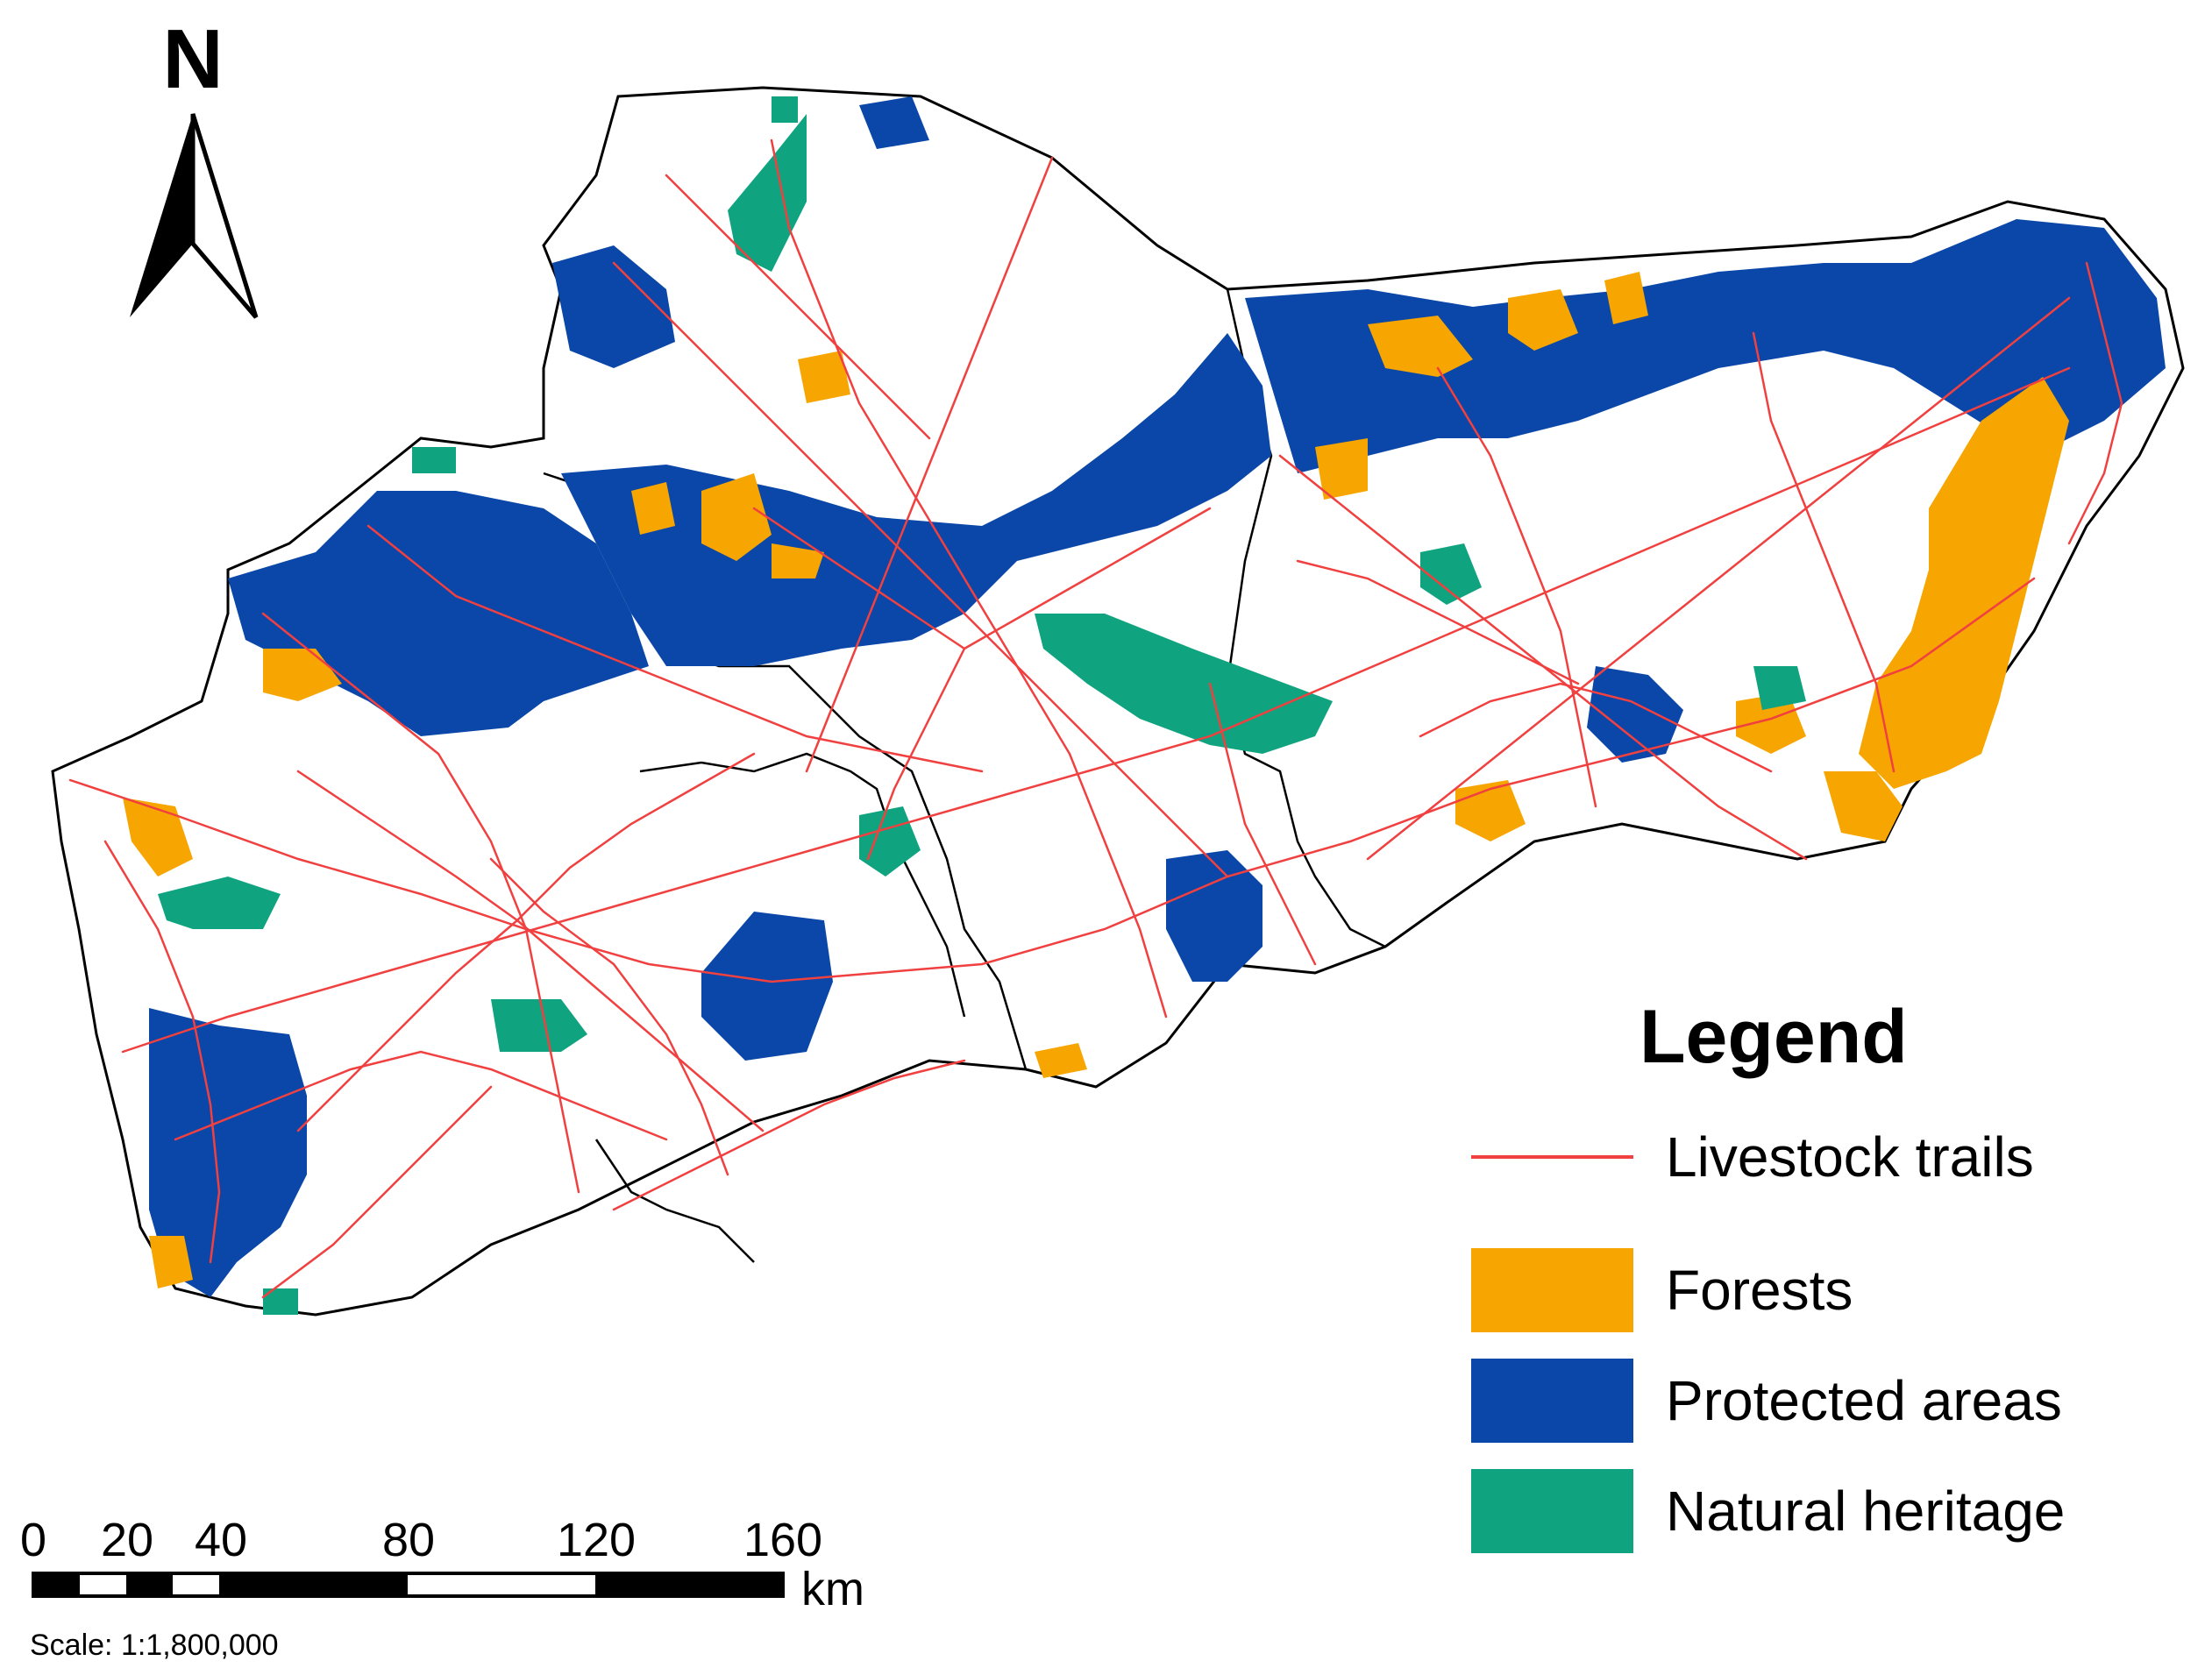 The height and width of the screenshot is (1668, 2212). I want to click on legend-label: Forests, so click(1759, 1290).